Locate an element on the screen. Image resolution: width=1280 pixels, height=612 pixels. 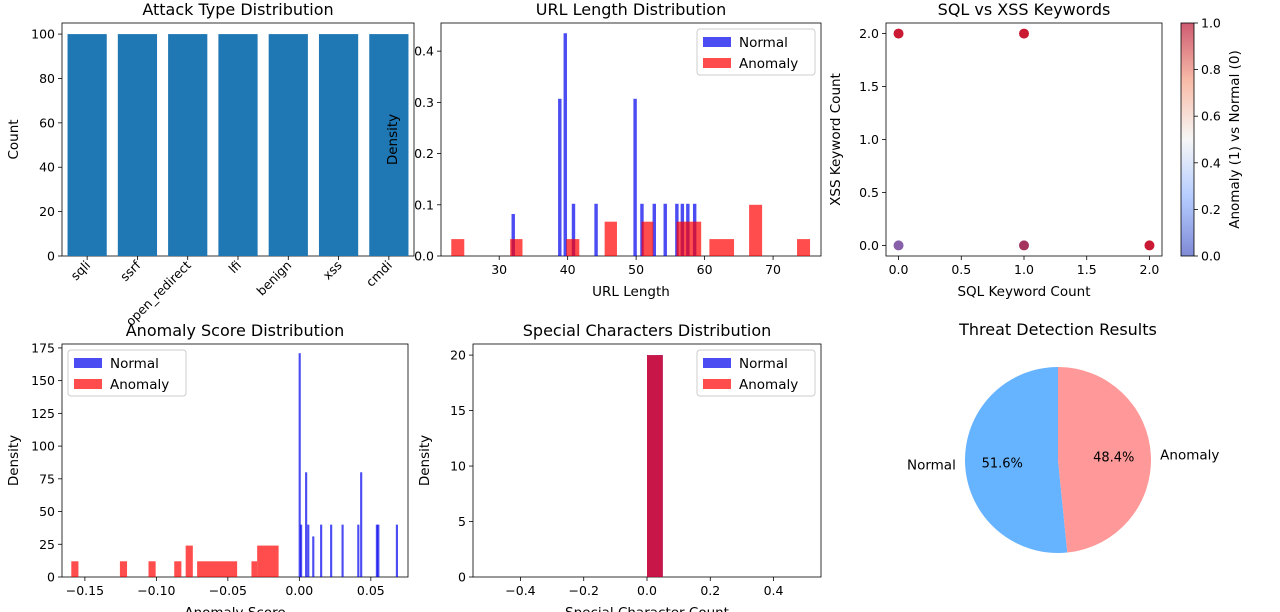
urllen-title: URL Length Distribution is located at coordinates (631, 9).